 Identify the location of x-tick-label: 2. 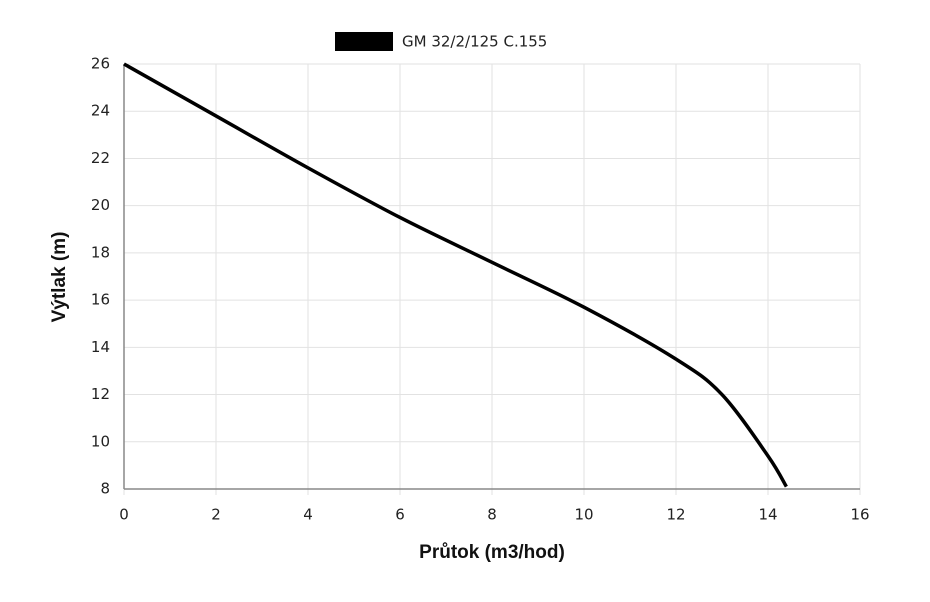
(216, 515).